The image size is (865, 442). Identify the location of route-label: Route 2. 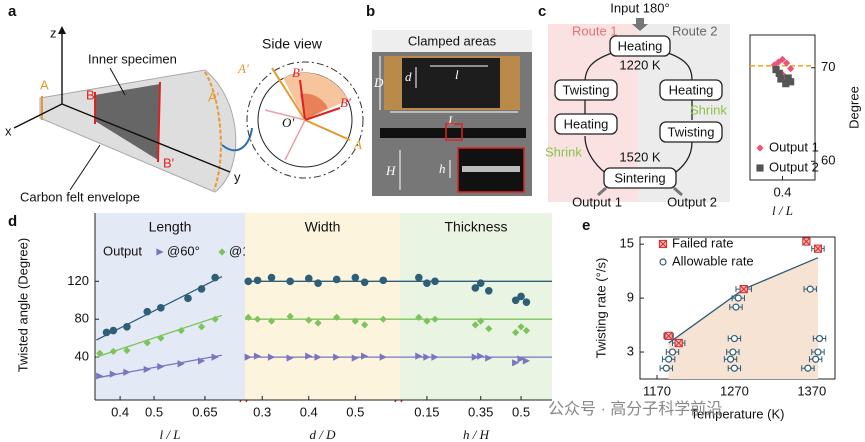
(695, 30).